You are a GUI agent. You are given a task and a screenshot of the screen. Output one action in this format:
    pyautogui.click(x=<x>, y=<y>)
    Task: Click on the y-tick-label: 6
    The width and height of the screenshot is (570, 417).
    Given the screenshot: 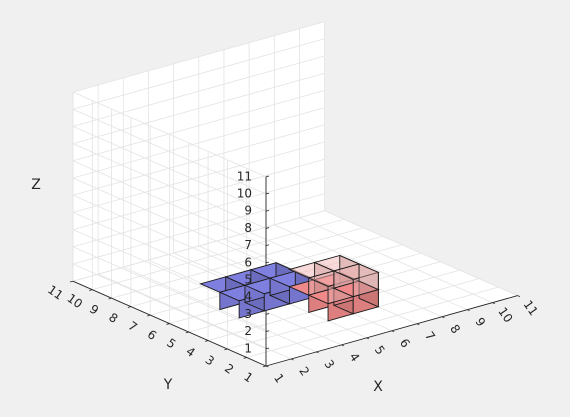 What is the action you would take?
    pyautogui.click(x=152, y=335)
    